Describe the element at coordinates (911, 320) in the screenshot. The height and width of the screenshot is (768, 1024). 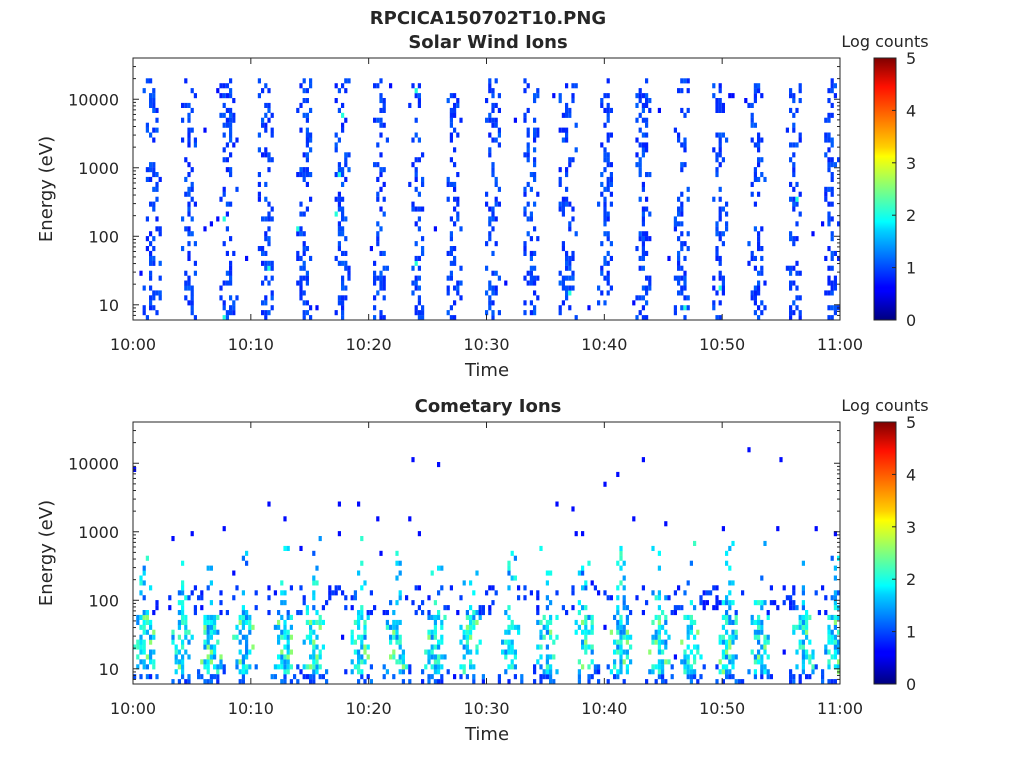
I see `colorbar-tick-label: 0` at that location.